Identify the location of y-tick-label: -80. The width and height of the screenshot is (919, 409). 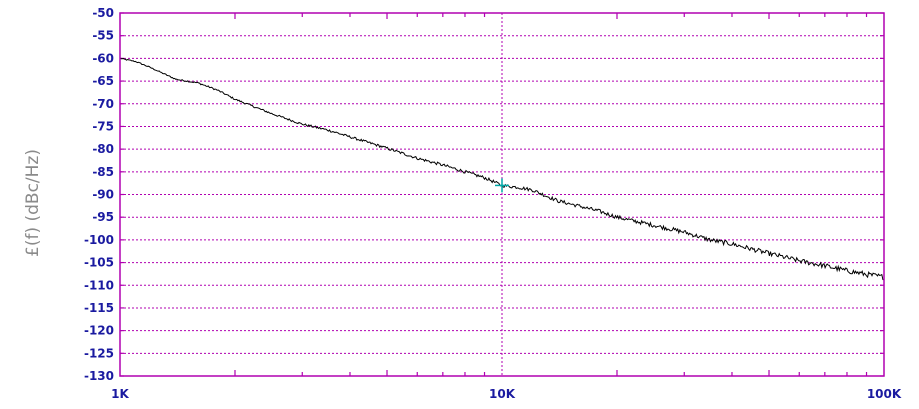
(103, 149).